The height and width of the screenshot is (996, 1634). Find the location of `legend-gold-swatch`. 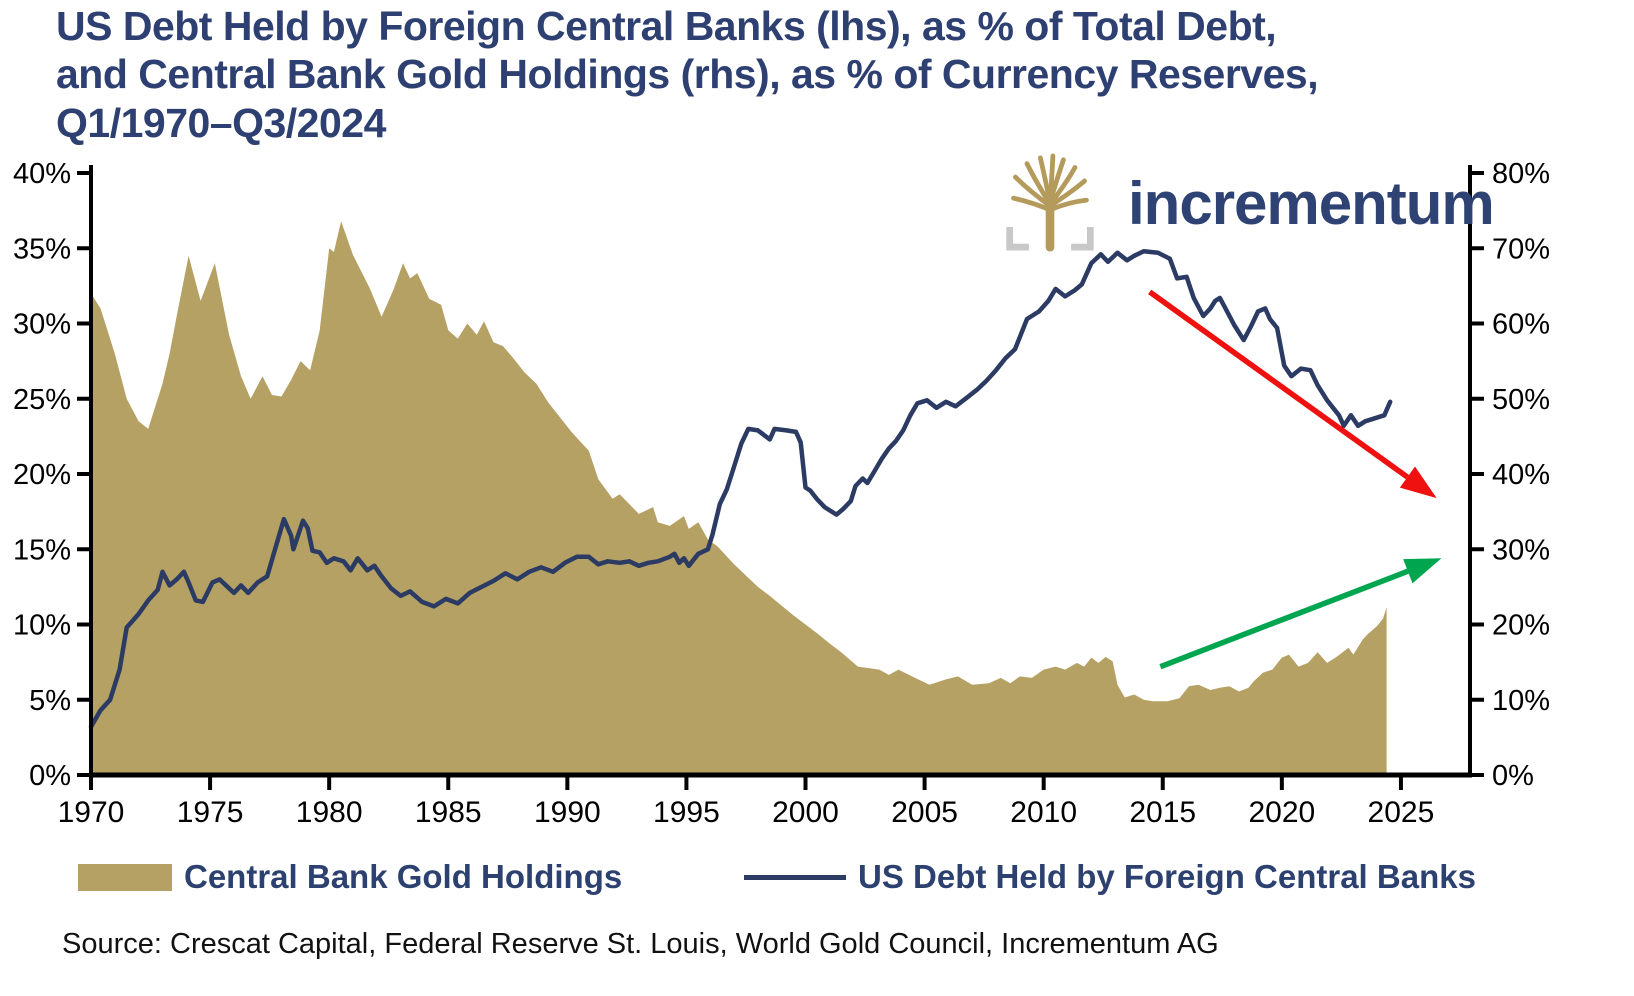

legend-gold-swatch is located at coordinates (125, 877).